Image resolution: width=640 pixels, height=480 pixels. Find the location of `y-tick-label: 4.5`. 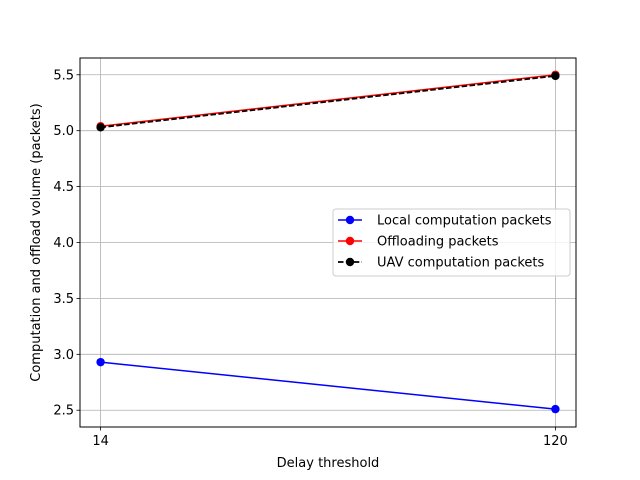

y-tick-label: 4.5 is located at coordinates (63, 187).